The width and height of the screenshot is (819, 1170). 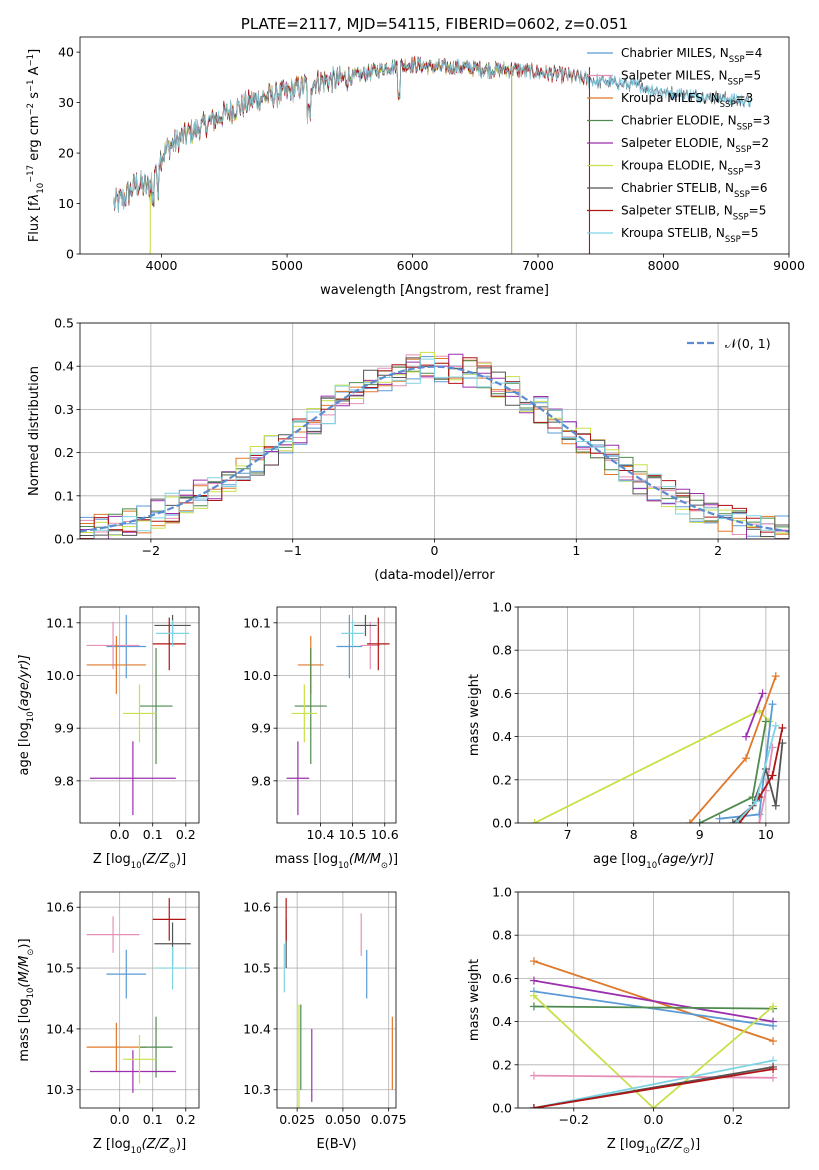 What do you see at coordinates (31, 174) in the screenshot?
I see `y-axis-label-part: −17` at bounding box center [31, 174].